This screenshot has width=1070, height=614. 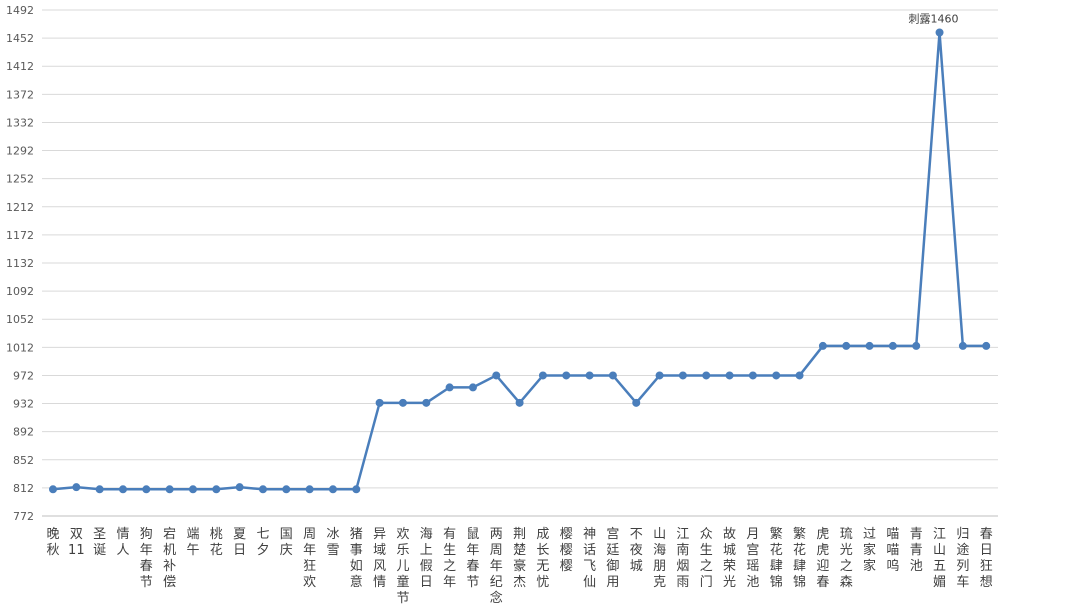 I want to click on y-tick-label: 1132, so click(x=20, y=263).